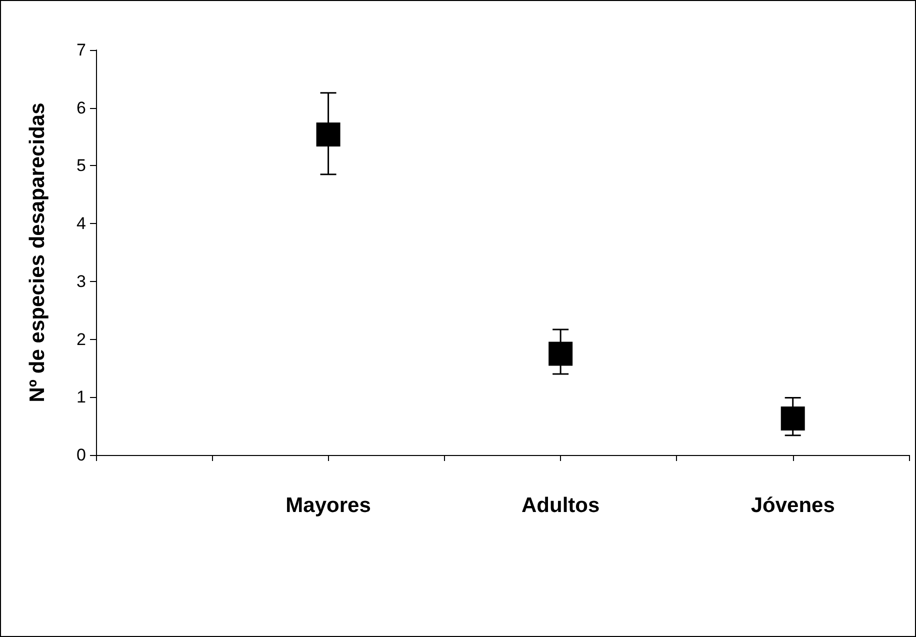 Image resolution: width=916 pixels, height=637 pixels. I want to click on y-tick-label: 1, so click(81, 397).